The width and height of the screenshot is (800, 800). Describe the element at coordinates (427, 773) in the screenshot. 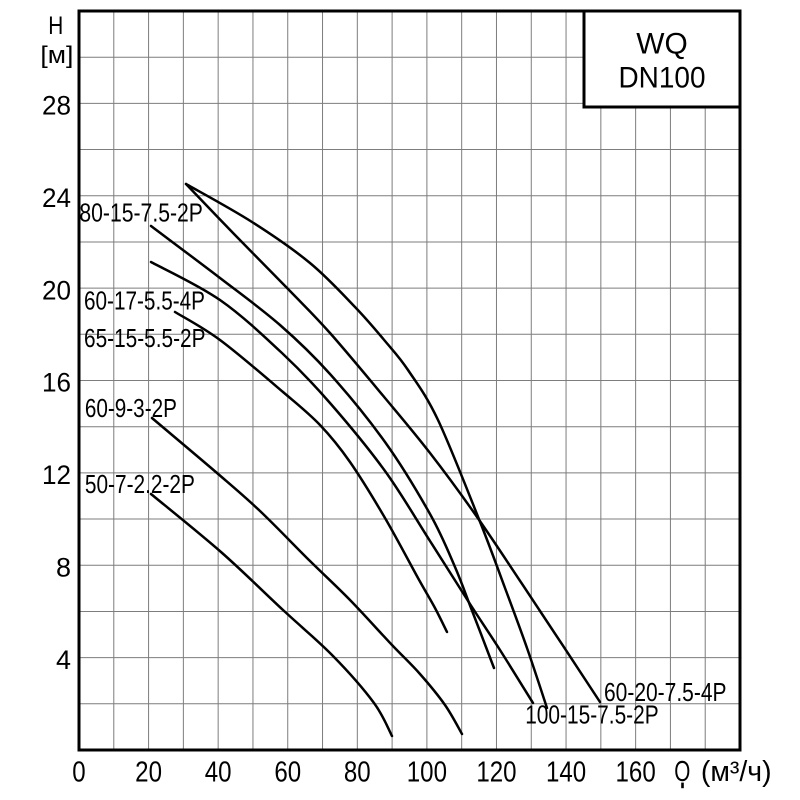

I see `svg-text: 100` at that location.